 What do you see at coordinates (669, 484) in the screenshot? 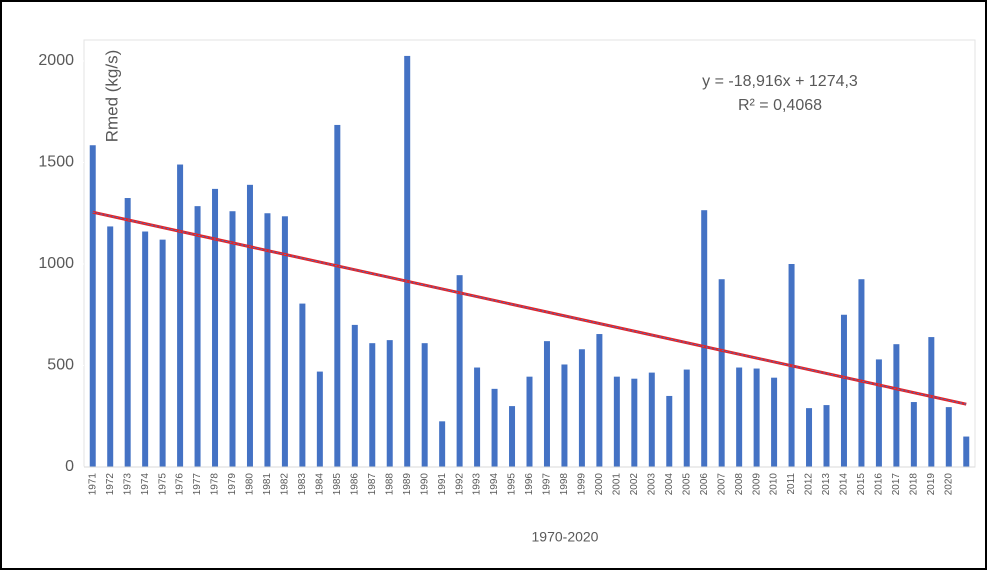
I see `x-tick-label: 2004` at bounding box center [669, 484].